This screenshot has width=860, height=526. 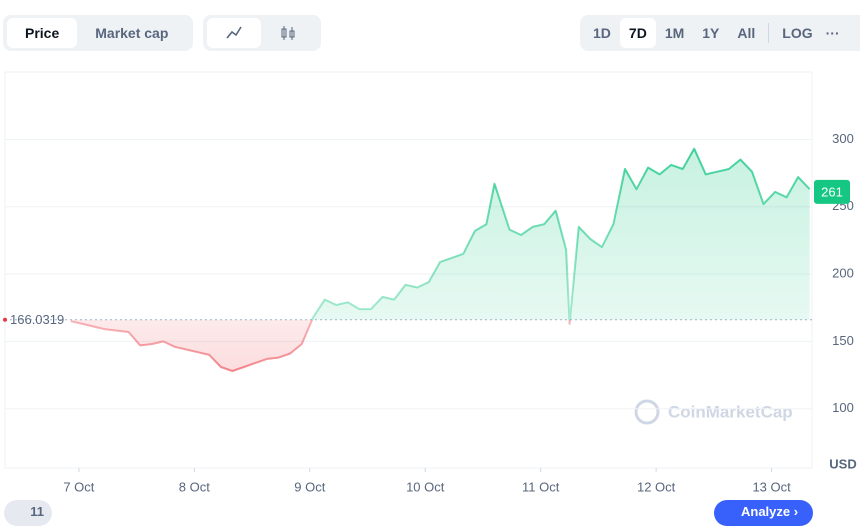 I want to click on range-buttons: 1D 7D 1M 1Y All, so click(x=674, y=33).